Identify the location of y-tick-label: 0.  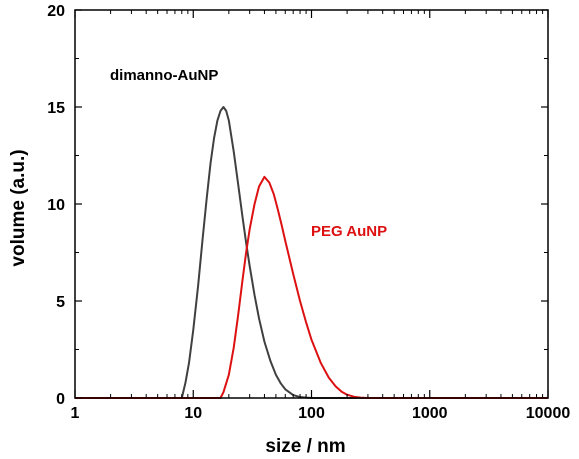
(60, 399).